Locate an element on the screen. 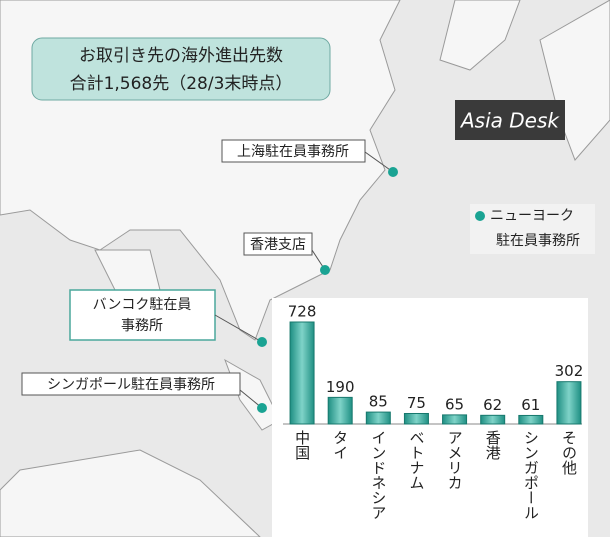  value-label: 85 is located at coordinates (378, 402).